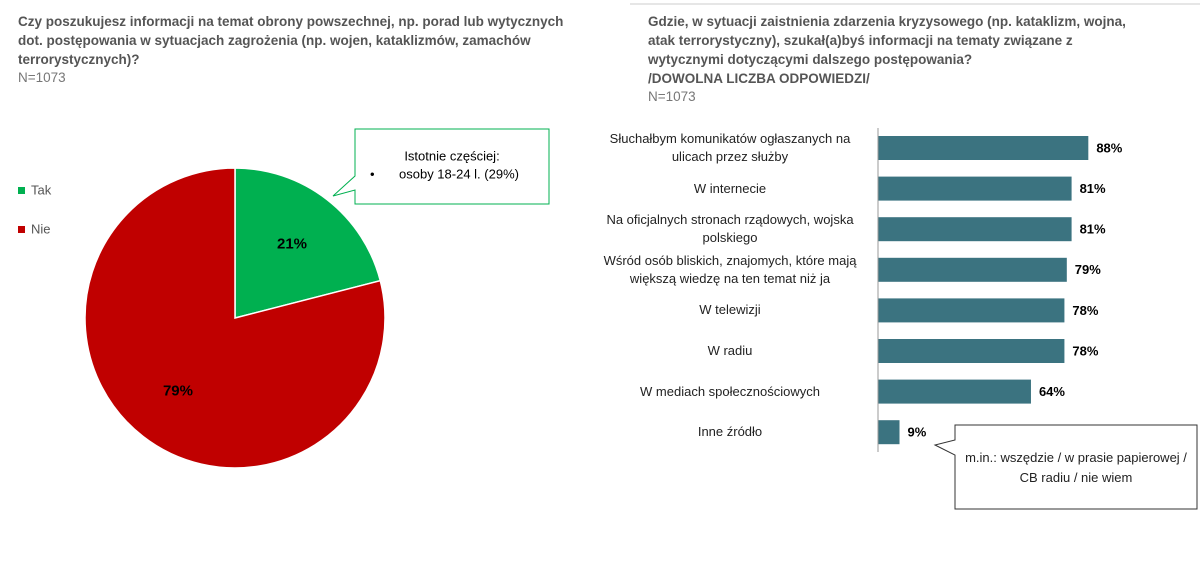 This screenshot has height=574, width=1204. Describe the element at coordinates (451, 155) in the screenshot. I see `callout-heading: Istotnie częściej:` at that location.